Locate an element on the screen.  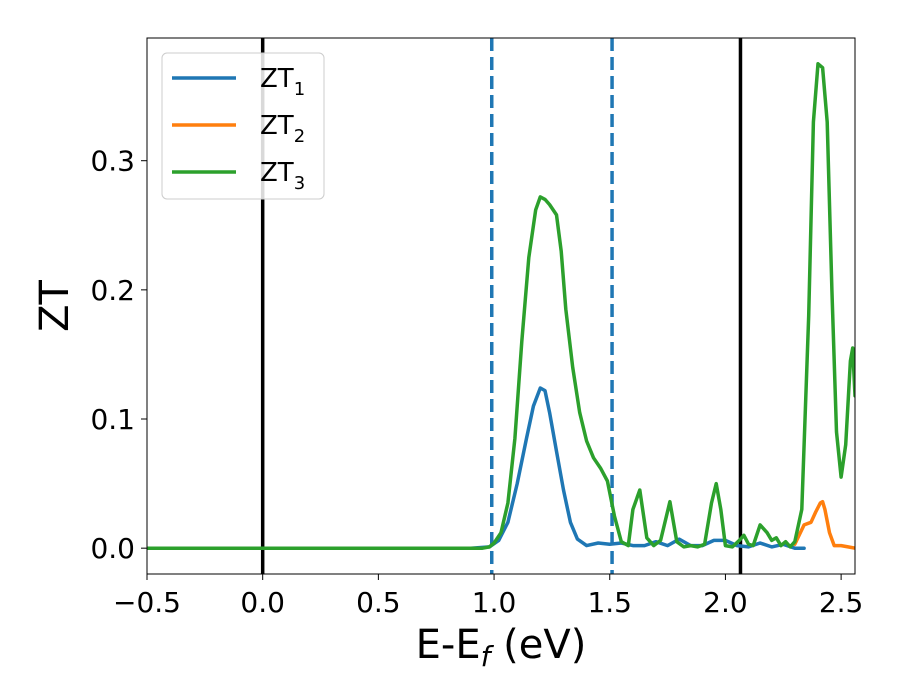
legend-label-sub: 1 is located at coordinates (299, 89).